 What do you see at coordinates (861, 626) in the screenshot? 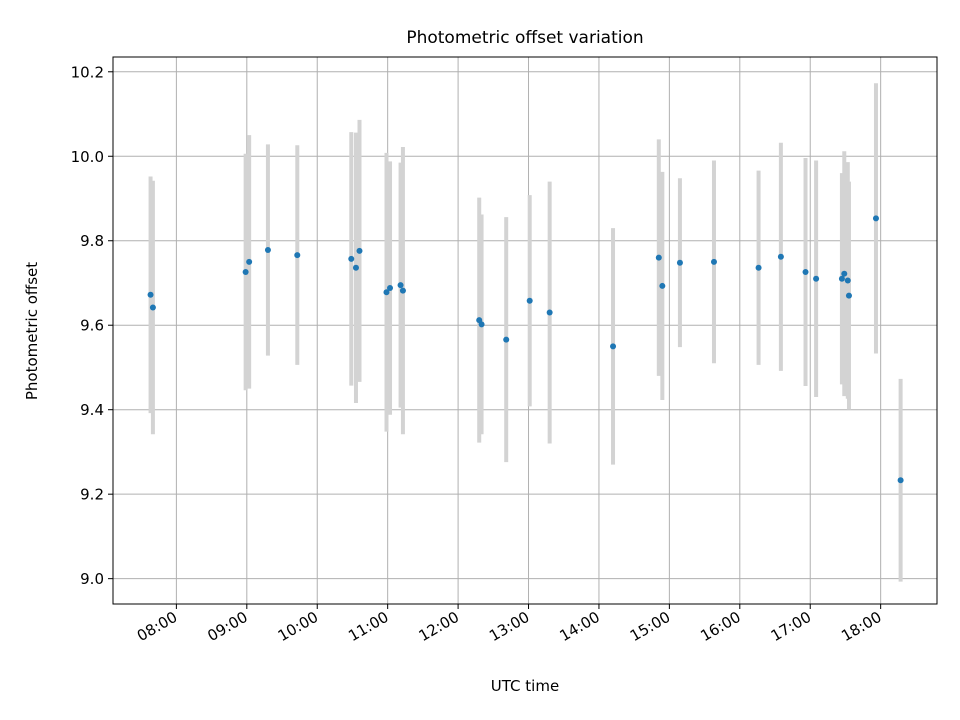
I see `x-tick-label: 18:00` at bounding box center [861, 626].